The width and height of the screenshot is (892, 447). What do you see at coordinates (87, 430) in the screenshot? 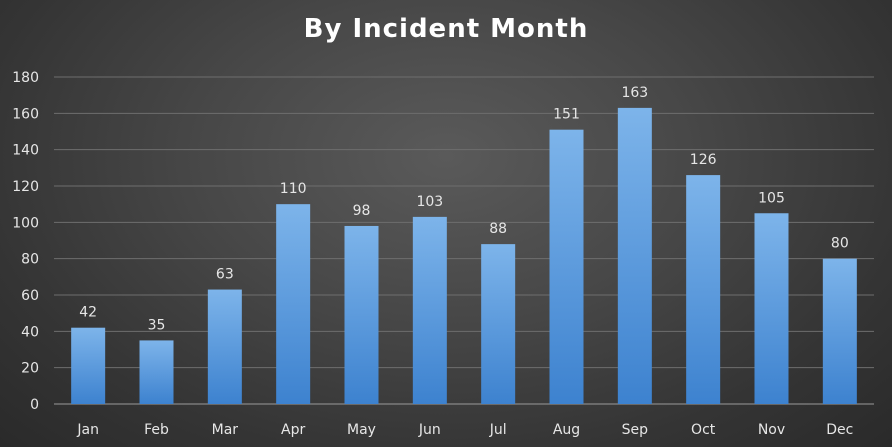
I see `x-tick-label: Jan` at bounding box center [87, 430].